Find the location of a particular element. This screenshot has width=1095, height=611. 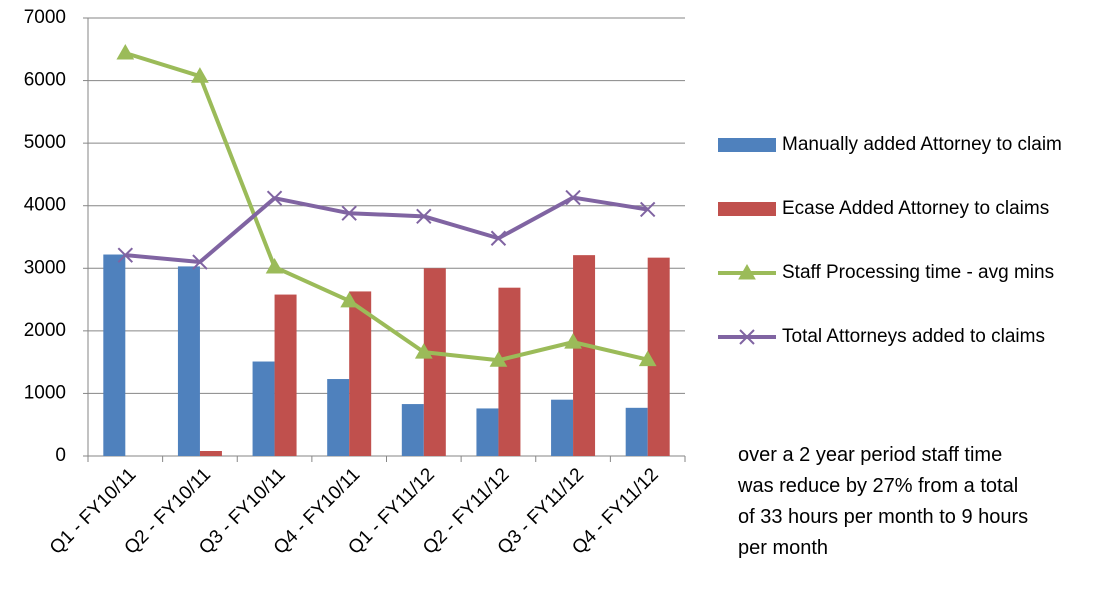

legend-label: Ecase Added Attorney to claims is located at coordinates (916, 208).